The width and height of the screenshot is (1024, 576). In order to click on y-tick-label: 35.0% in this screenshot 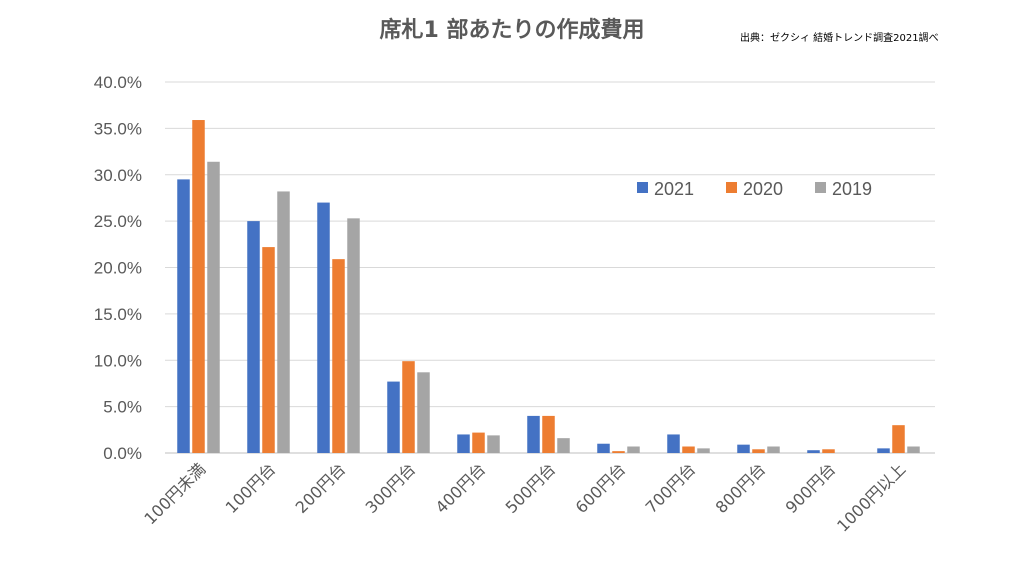, I will do `click(118, 128)`.